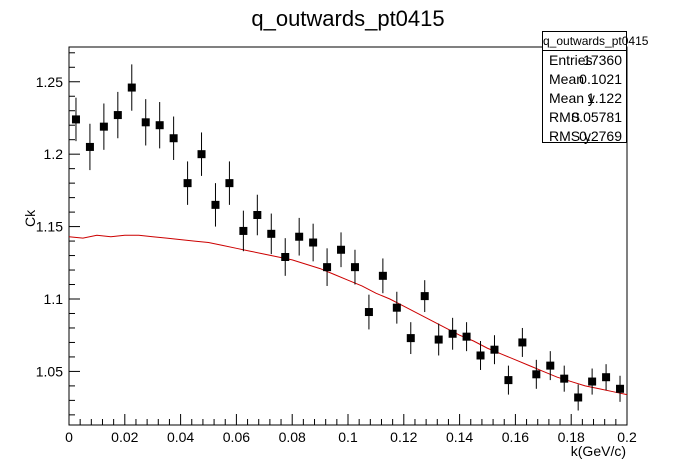 Image resolution: width=696 pixels, height=472 pixels. I want to click on stats-row-rms: RMS 0.05781, so click(584, 117).